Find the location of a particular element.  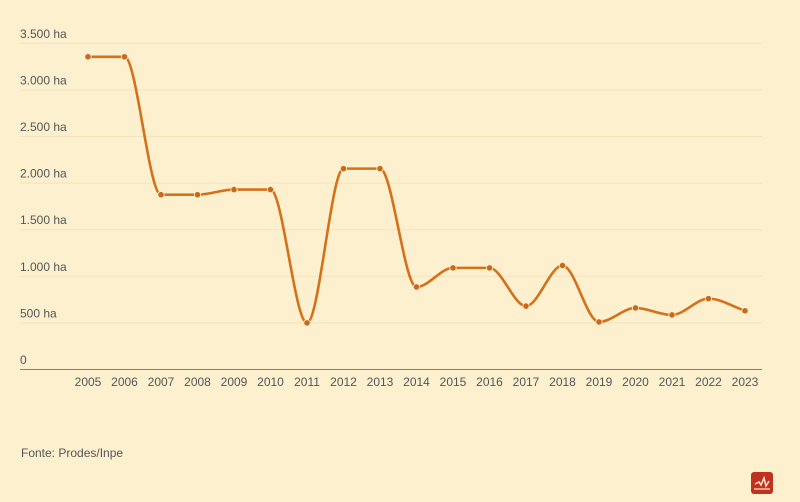

x-tick-label: 2011 is located at coordinates (307, 382).